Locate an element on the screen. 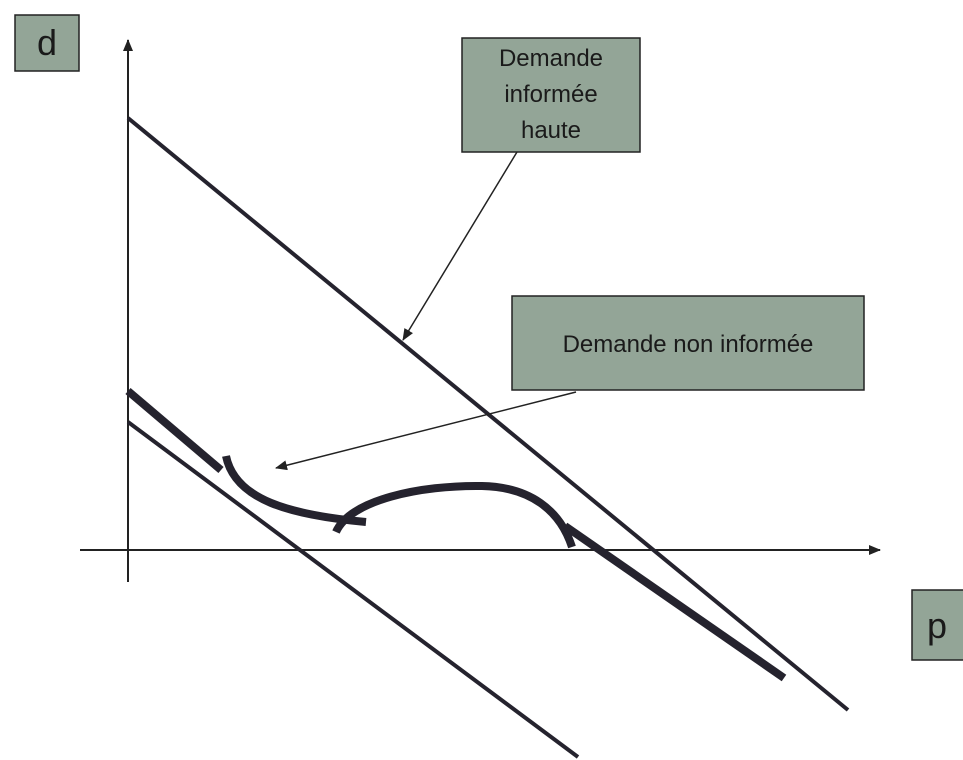 Image resolution: width=963 pixels, height=760 pixels. y-label-box is located at coordinates (47, 43).